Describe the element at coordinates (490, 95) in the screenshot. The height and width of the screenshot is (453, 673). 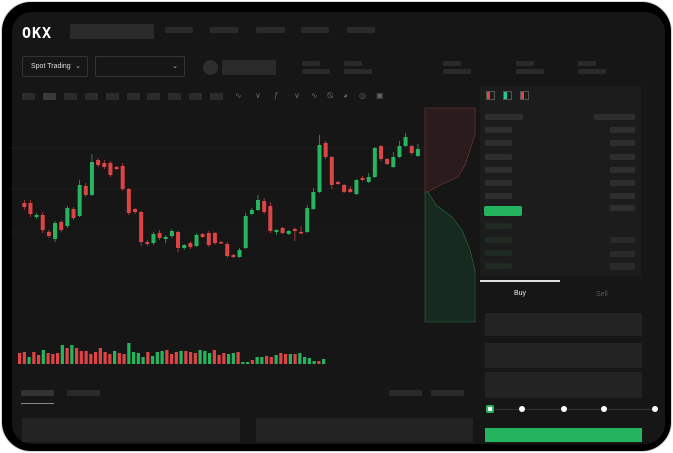
I see `orderbook-both-icon` at that location.